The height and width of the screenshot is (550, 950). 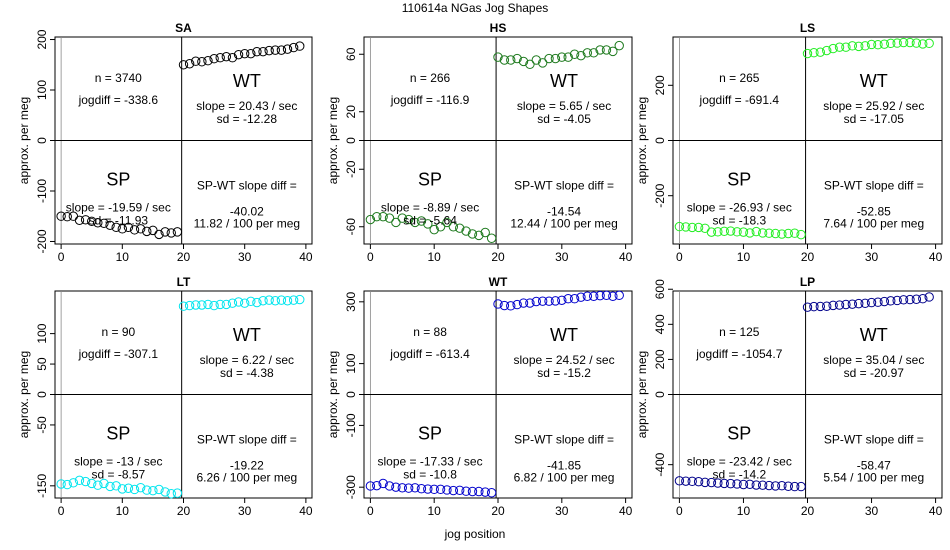 I want to click on annotation-wt-sd: sd = -4.05, so click(x=564, y=119).